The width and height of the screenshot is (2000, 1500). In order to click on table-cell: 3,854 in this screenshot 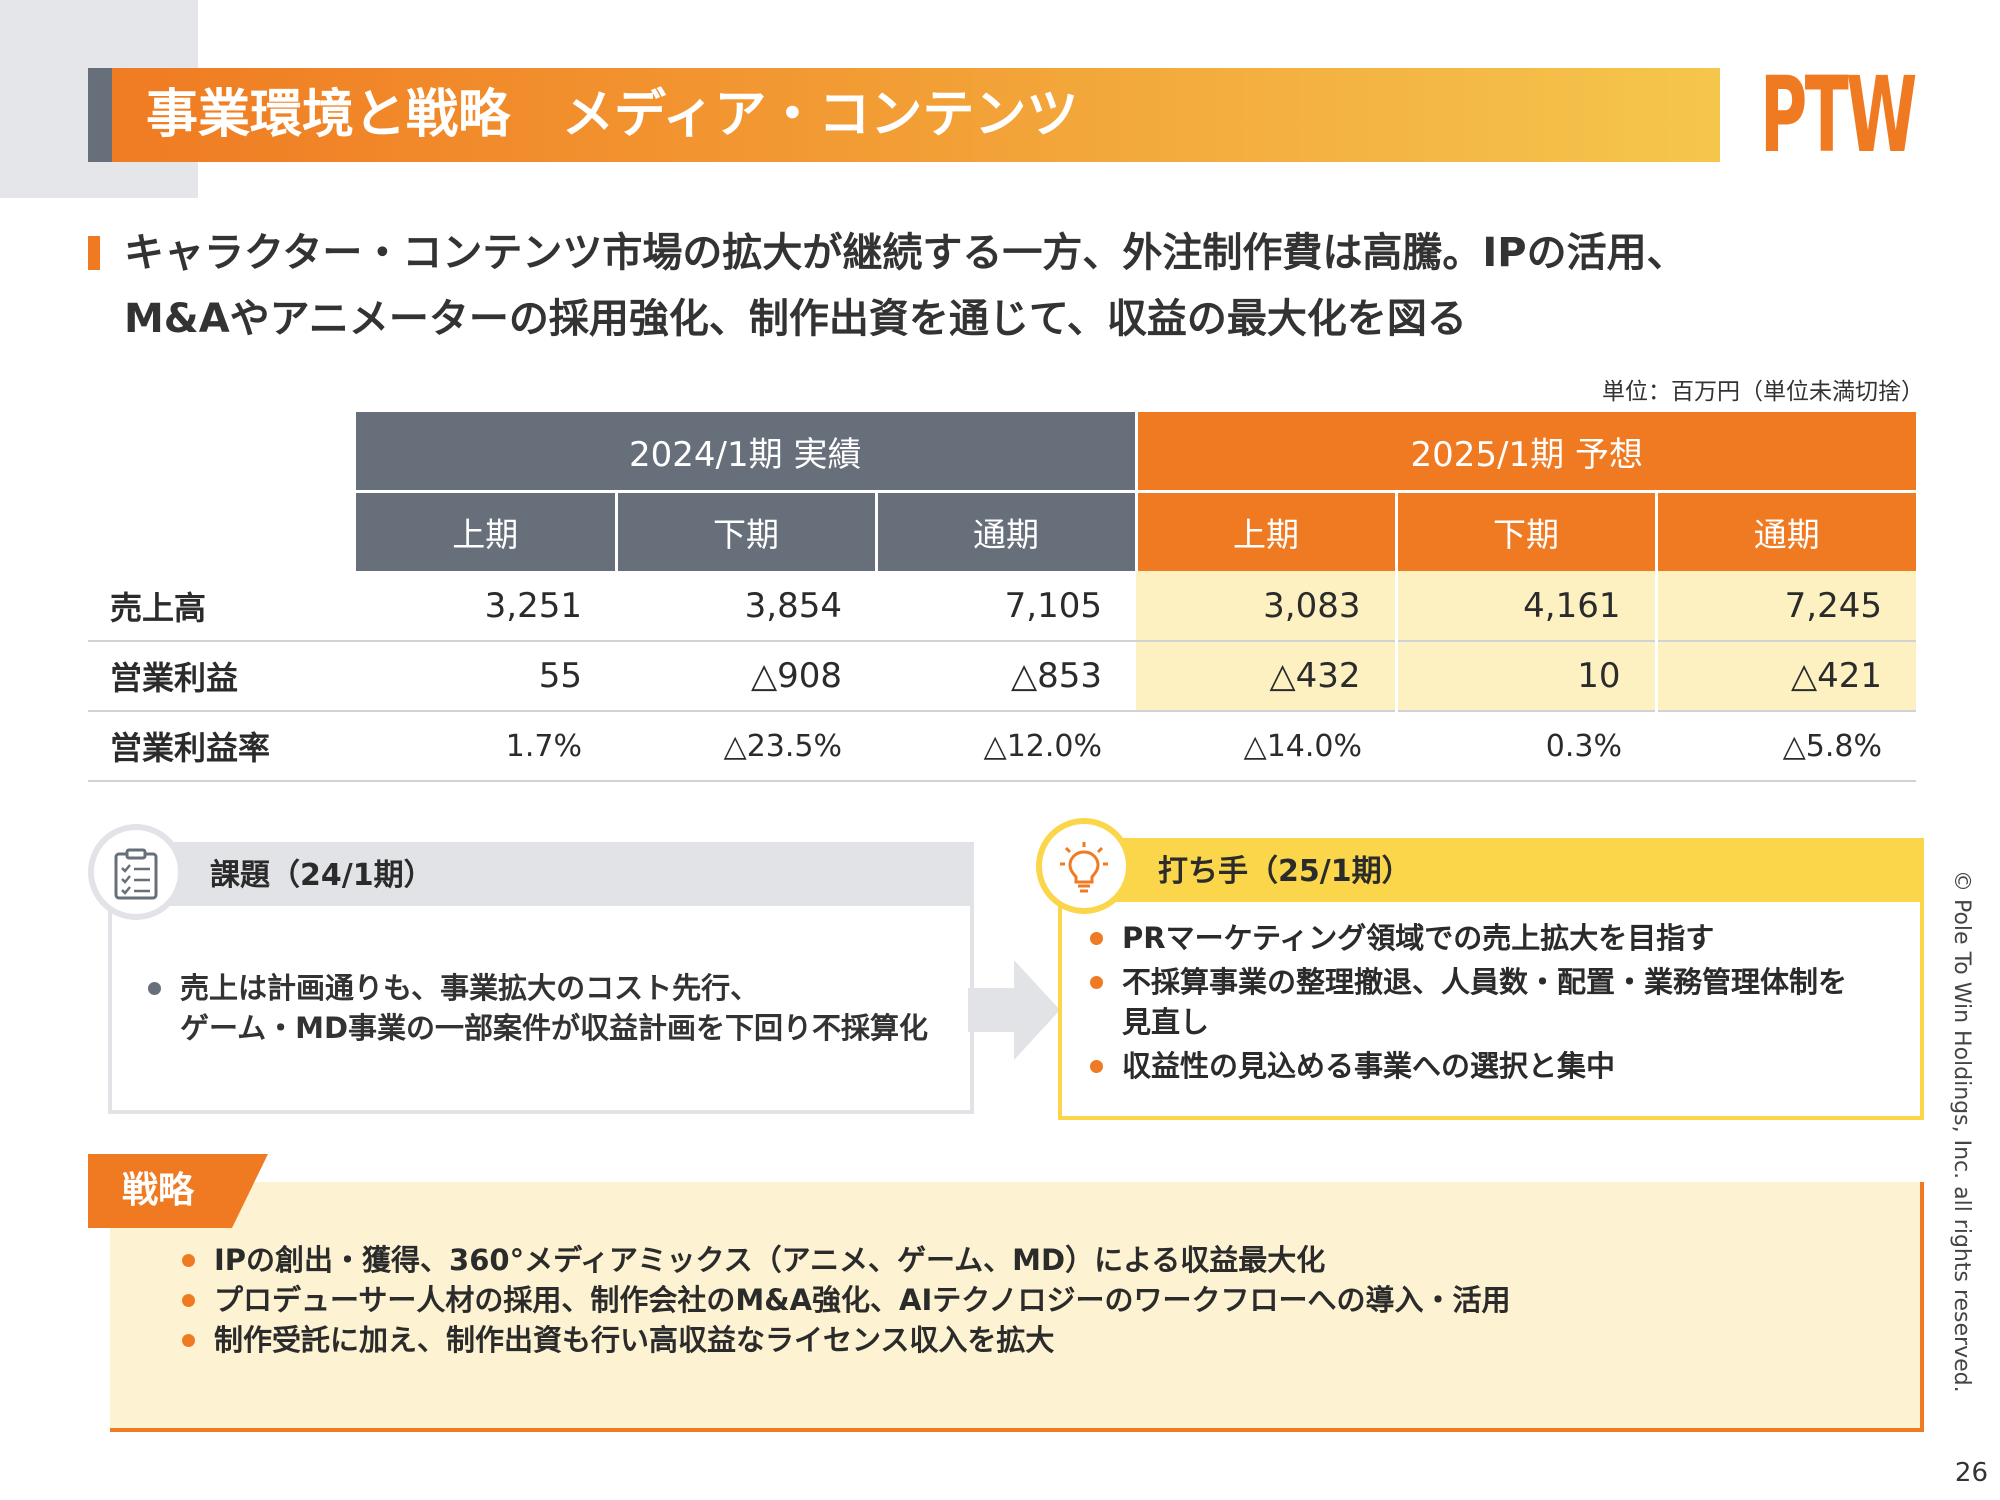, I will do `click(746, 606)`.